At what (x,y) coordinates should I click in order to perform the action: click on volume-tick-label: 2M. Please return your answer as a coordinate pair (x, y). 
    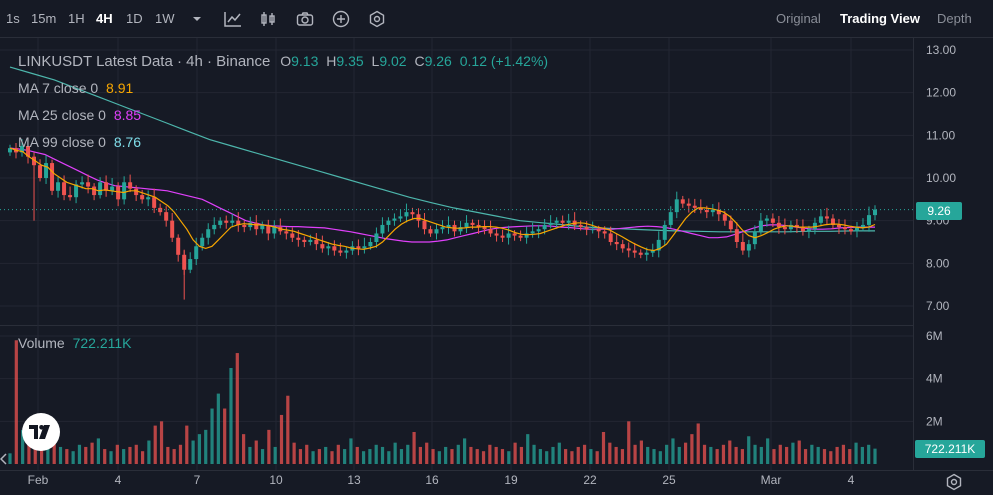
    Looking at the image, I should click on (934, 421).